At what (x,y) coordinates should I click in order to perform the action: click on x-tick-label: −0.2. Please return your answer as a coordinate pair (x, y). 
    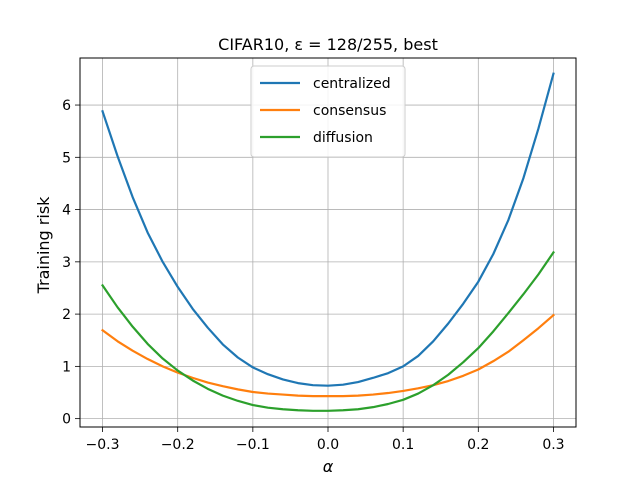
    Looking at the image, I should click on (178, 445).